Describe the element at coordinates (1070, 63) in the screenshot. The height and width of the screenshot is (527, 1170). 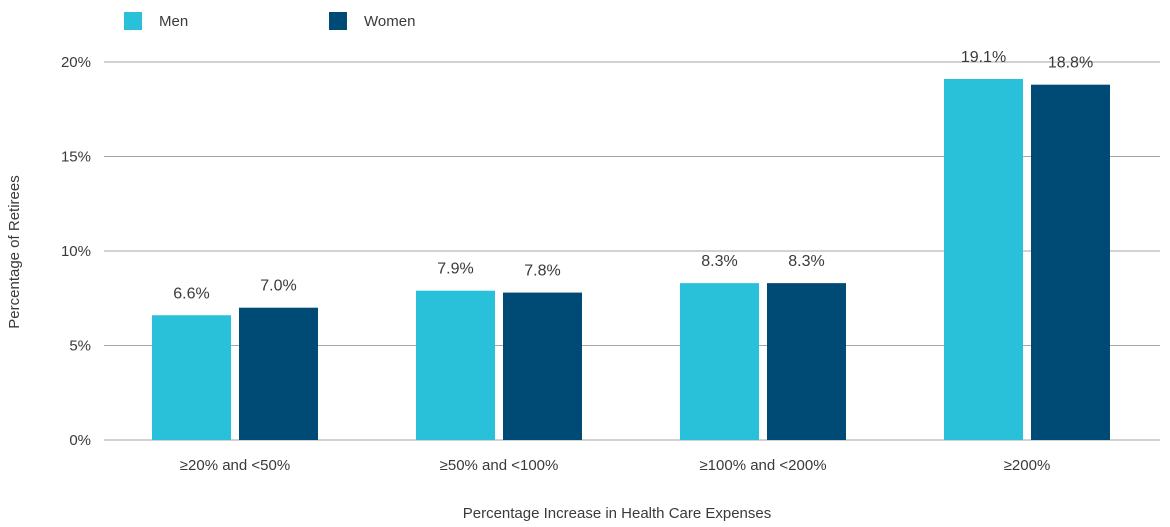
I see `data-label-women: 18.8%` at that location.